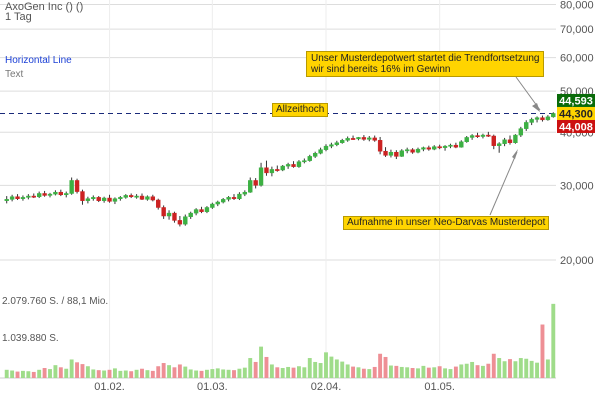  What do you see at coordinates (536, 107) in the screenshot?
I see `annotation-trend-arrowhead` at bounding box center [536, 107].